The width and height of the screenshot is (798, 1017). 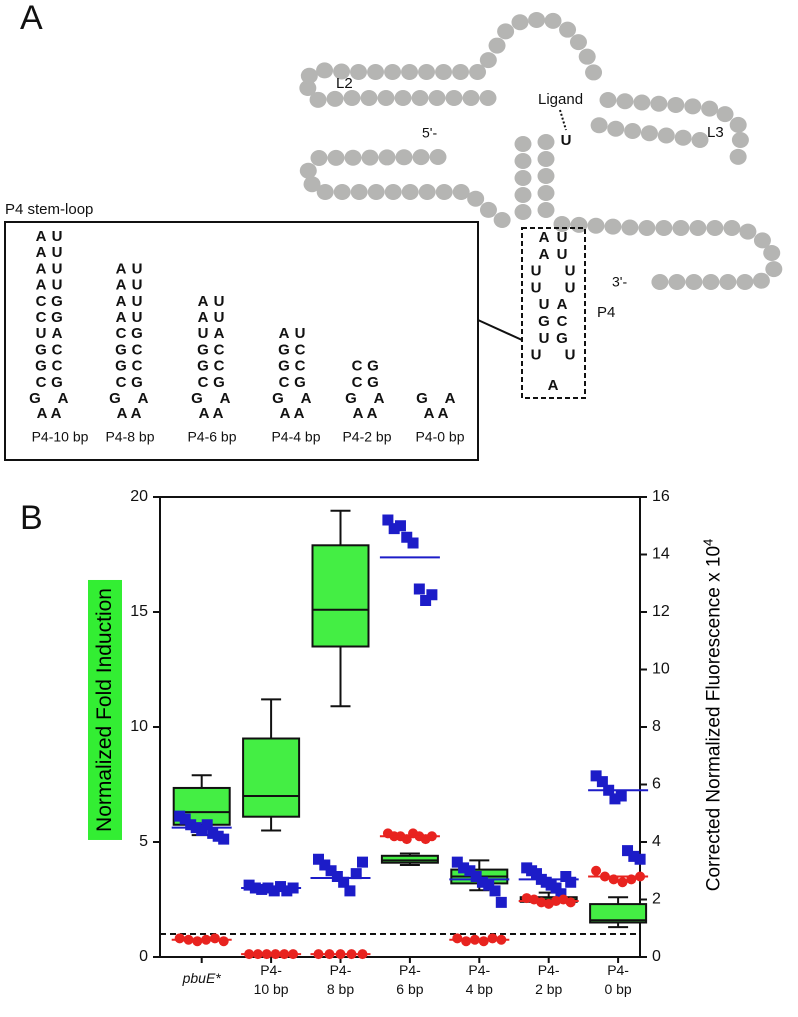 I want to click on x-tick-label: P4- 8 bp, so click(x=340, y=979).